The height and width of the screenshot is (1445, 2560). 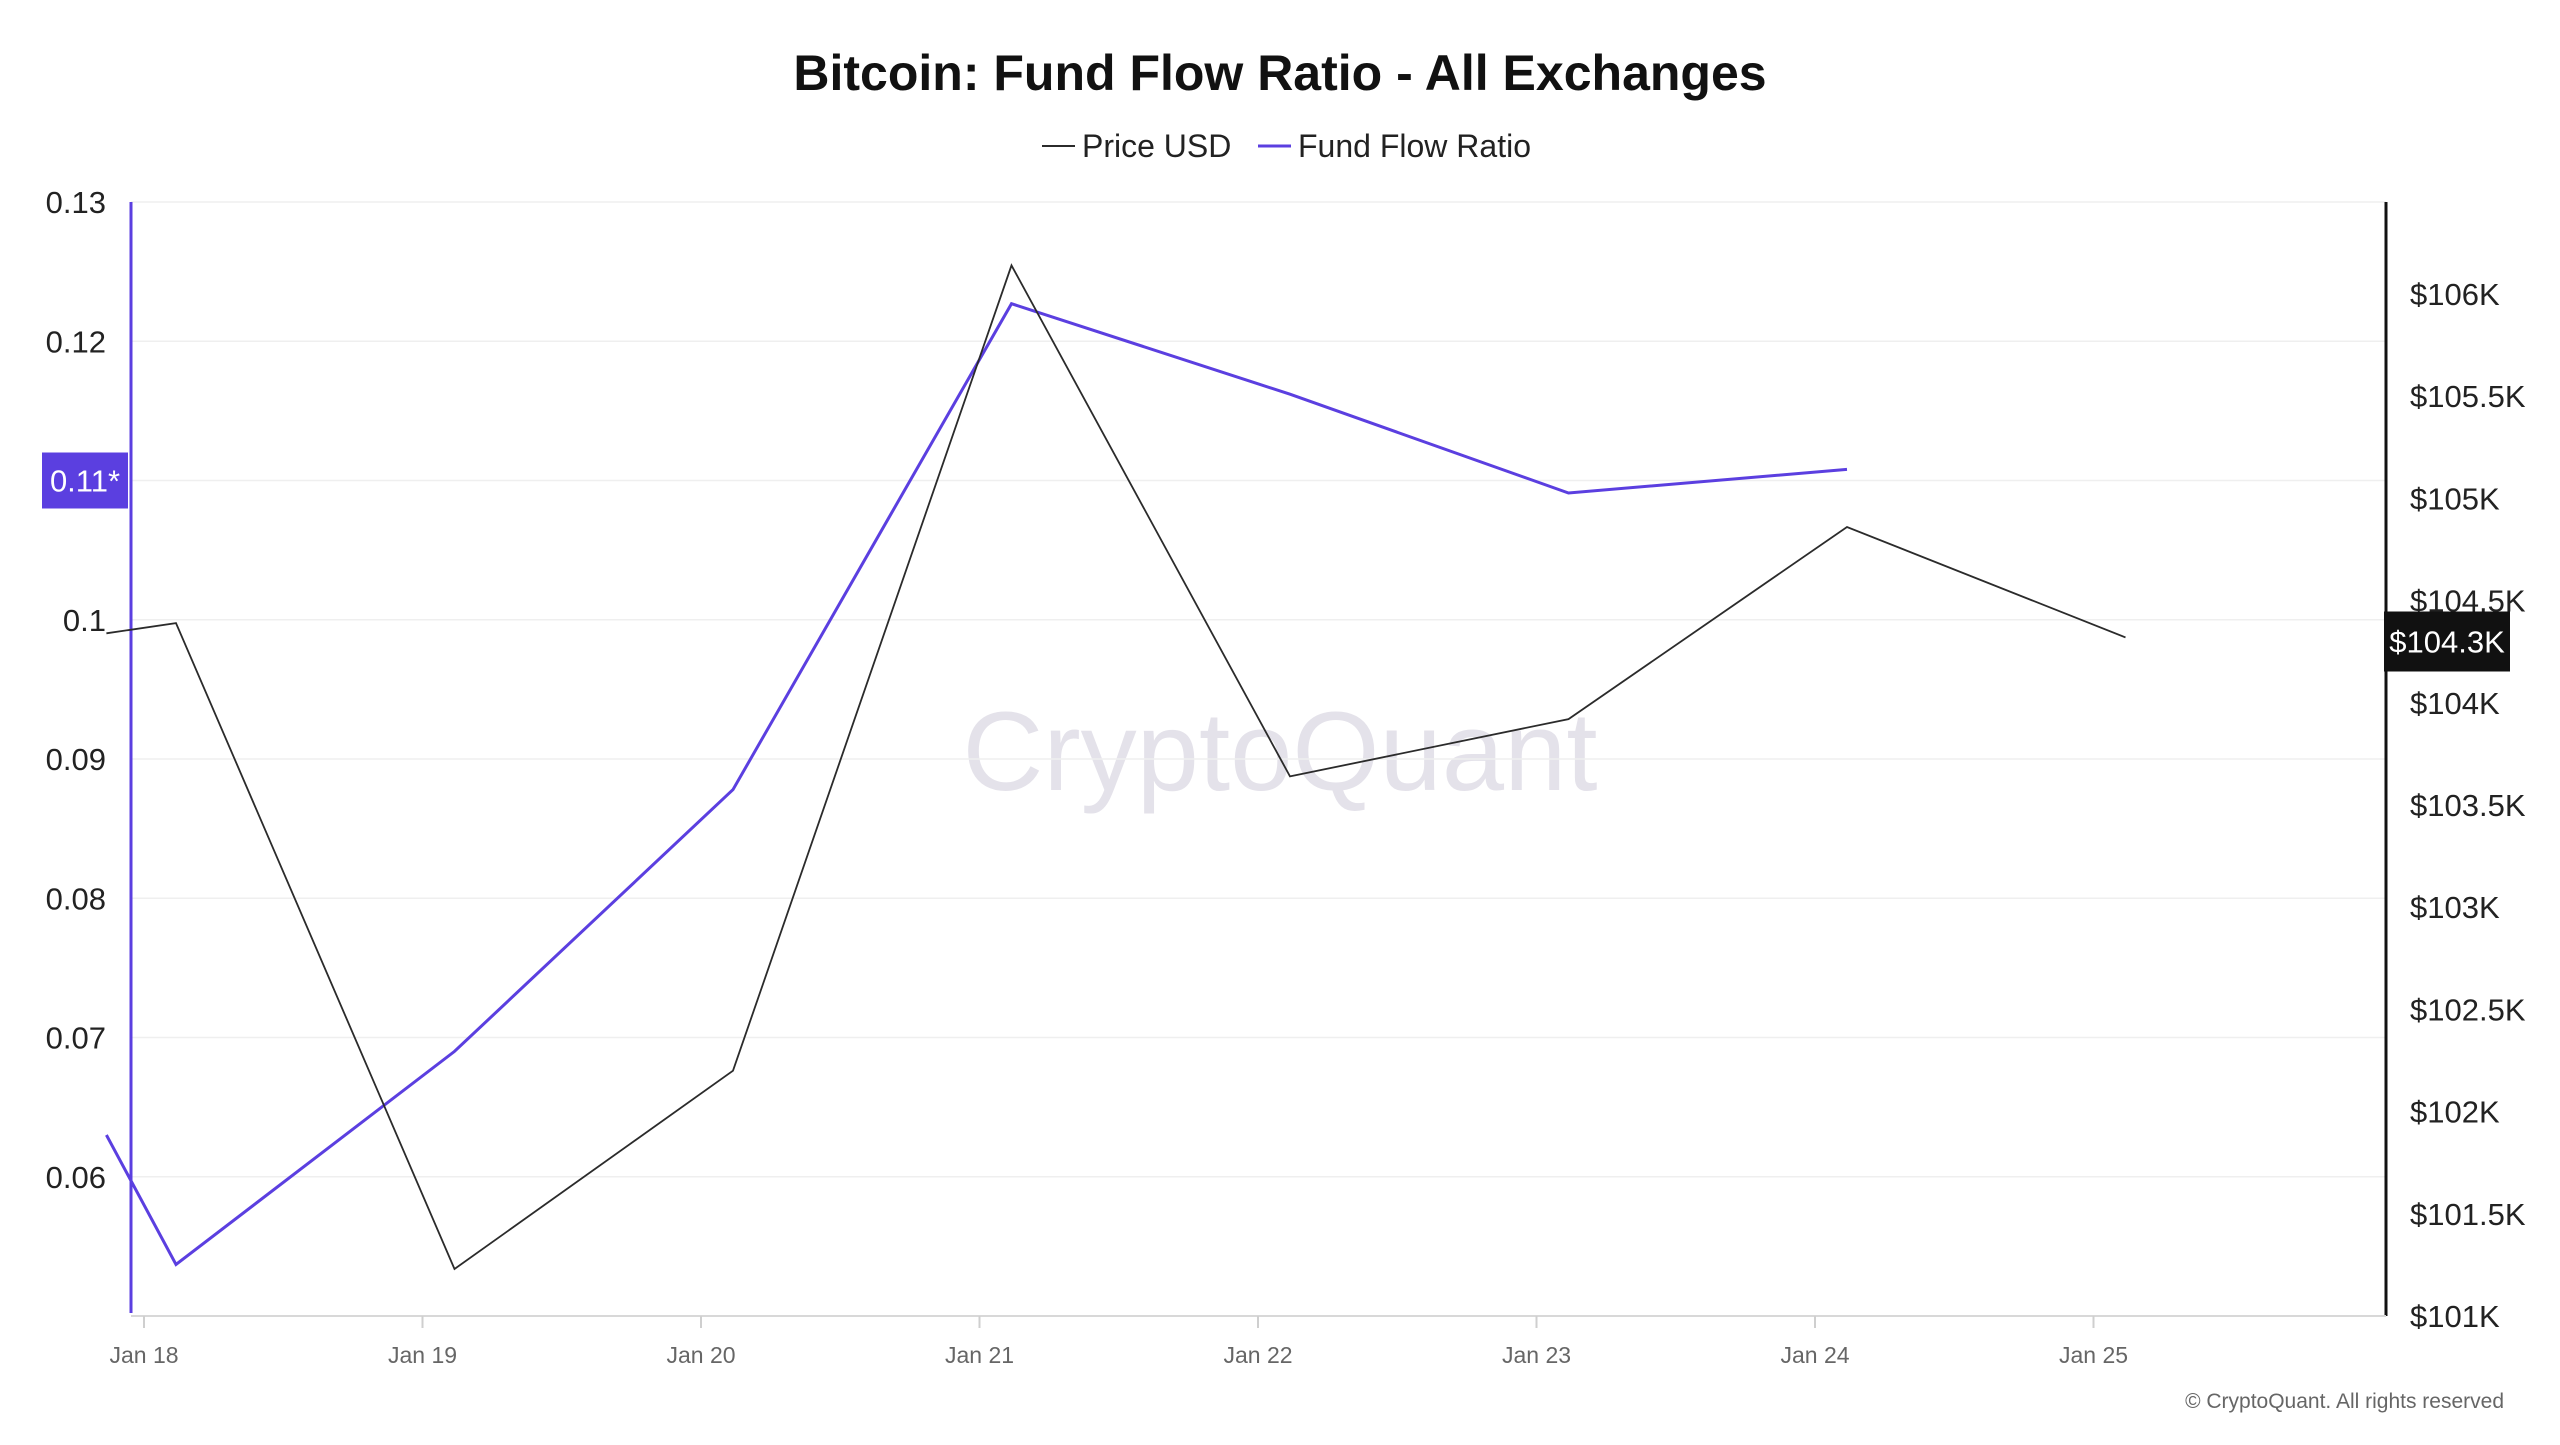 I want to click on right-tick-label: $101.5K, so click(x=2468, y=1214).